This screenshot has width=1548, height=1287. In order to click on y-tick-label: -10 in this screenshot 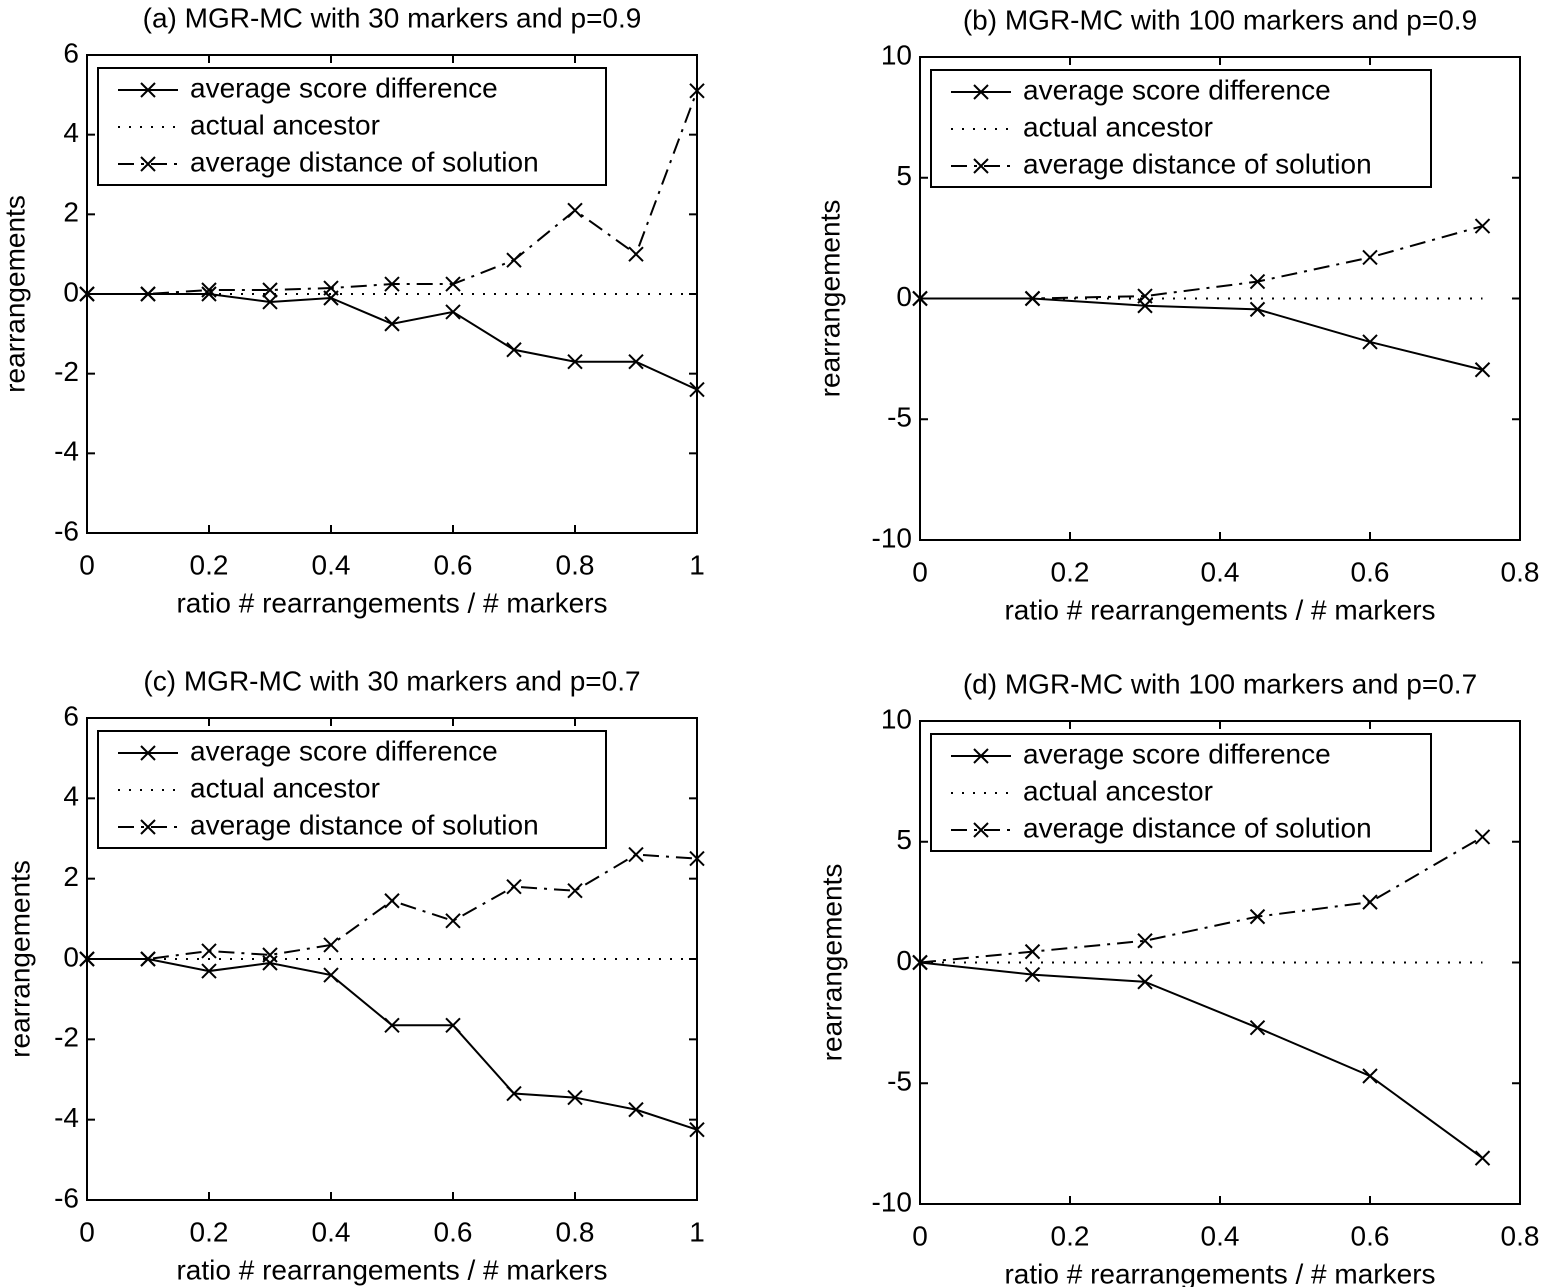, I will do `click(892, 537)`.